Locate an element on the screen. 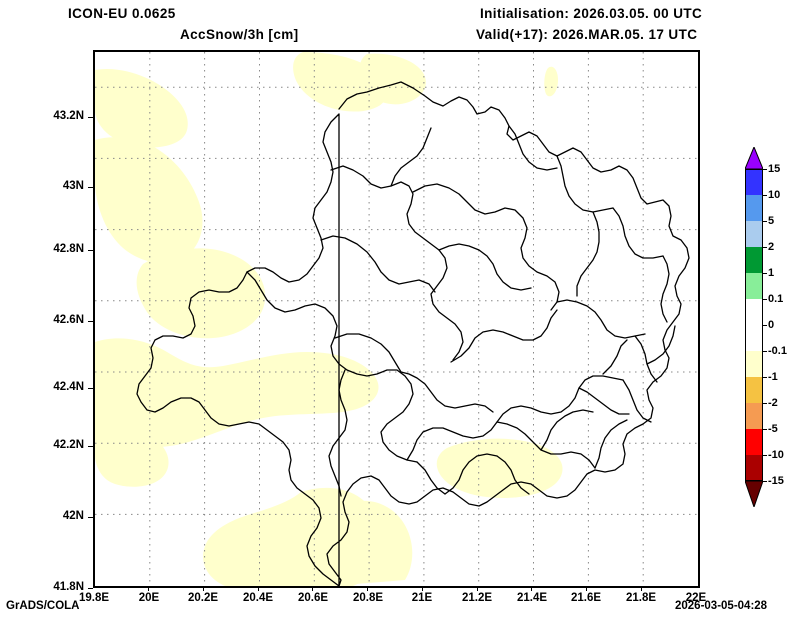  xtick-20.6E is located at coordinates (312, 588).